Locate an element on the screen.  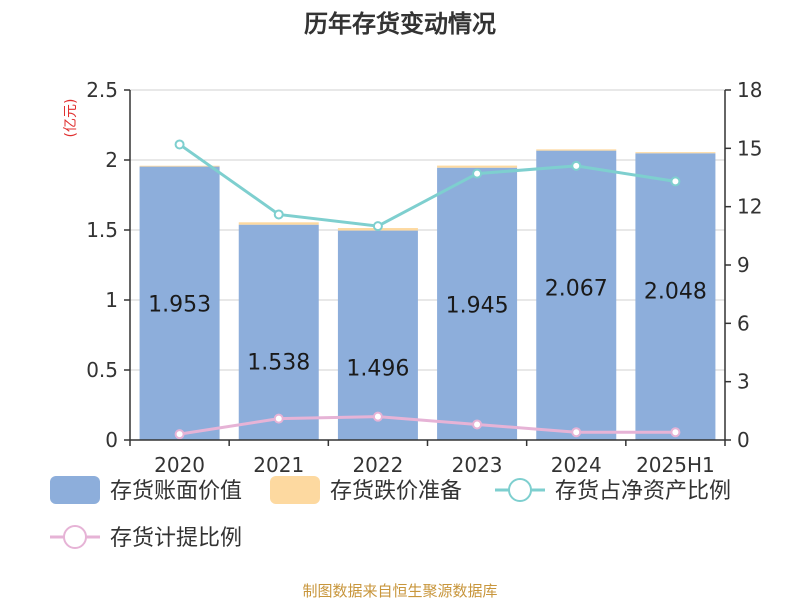
legend-impairment-label: 存货跌价准备 is located at coordinates (396, 491).